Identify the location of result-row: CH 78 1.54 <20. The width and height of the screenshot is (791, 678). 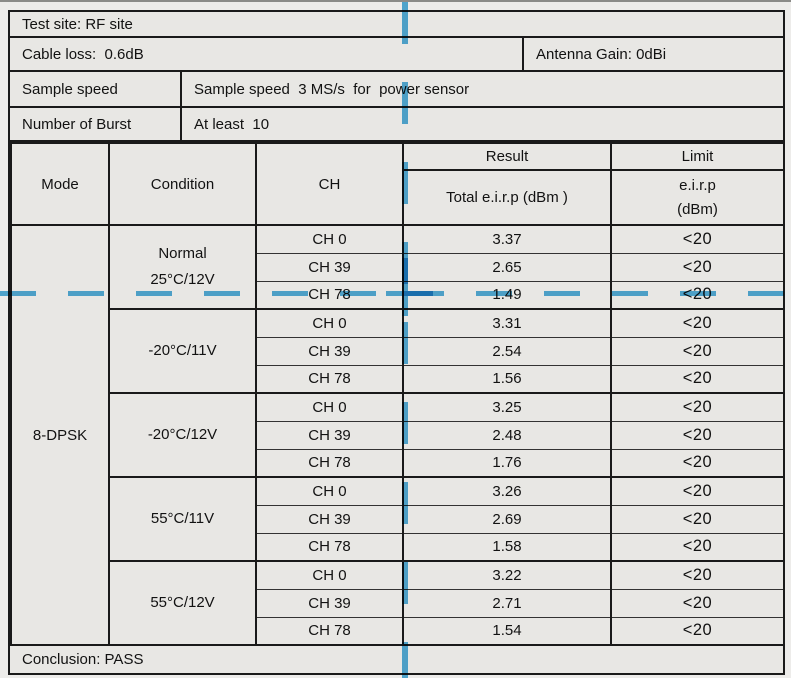
(398, 631).